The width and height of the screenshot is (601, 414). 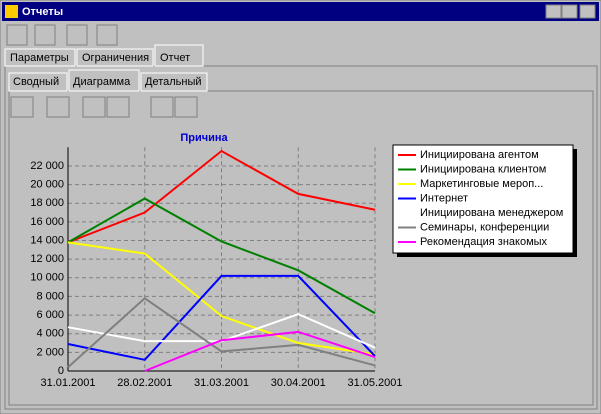 What do you see at coordinates (47, 222) in the screenshot?
I see `y-tick-label: 16 000` at bounding box center [47, 222].